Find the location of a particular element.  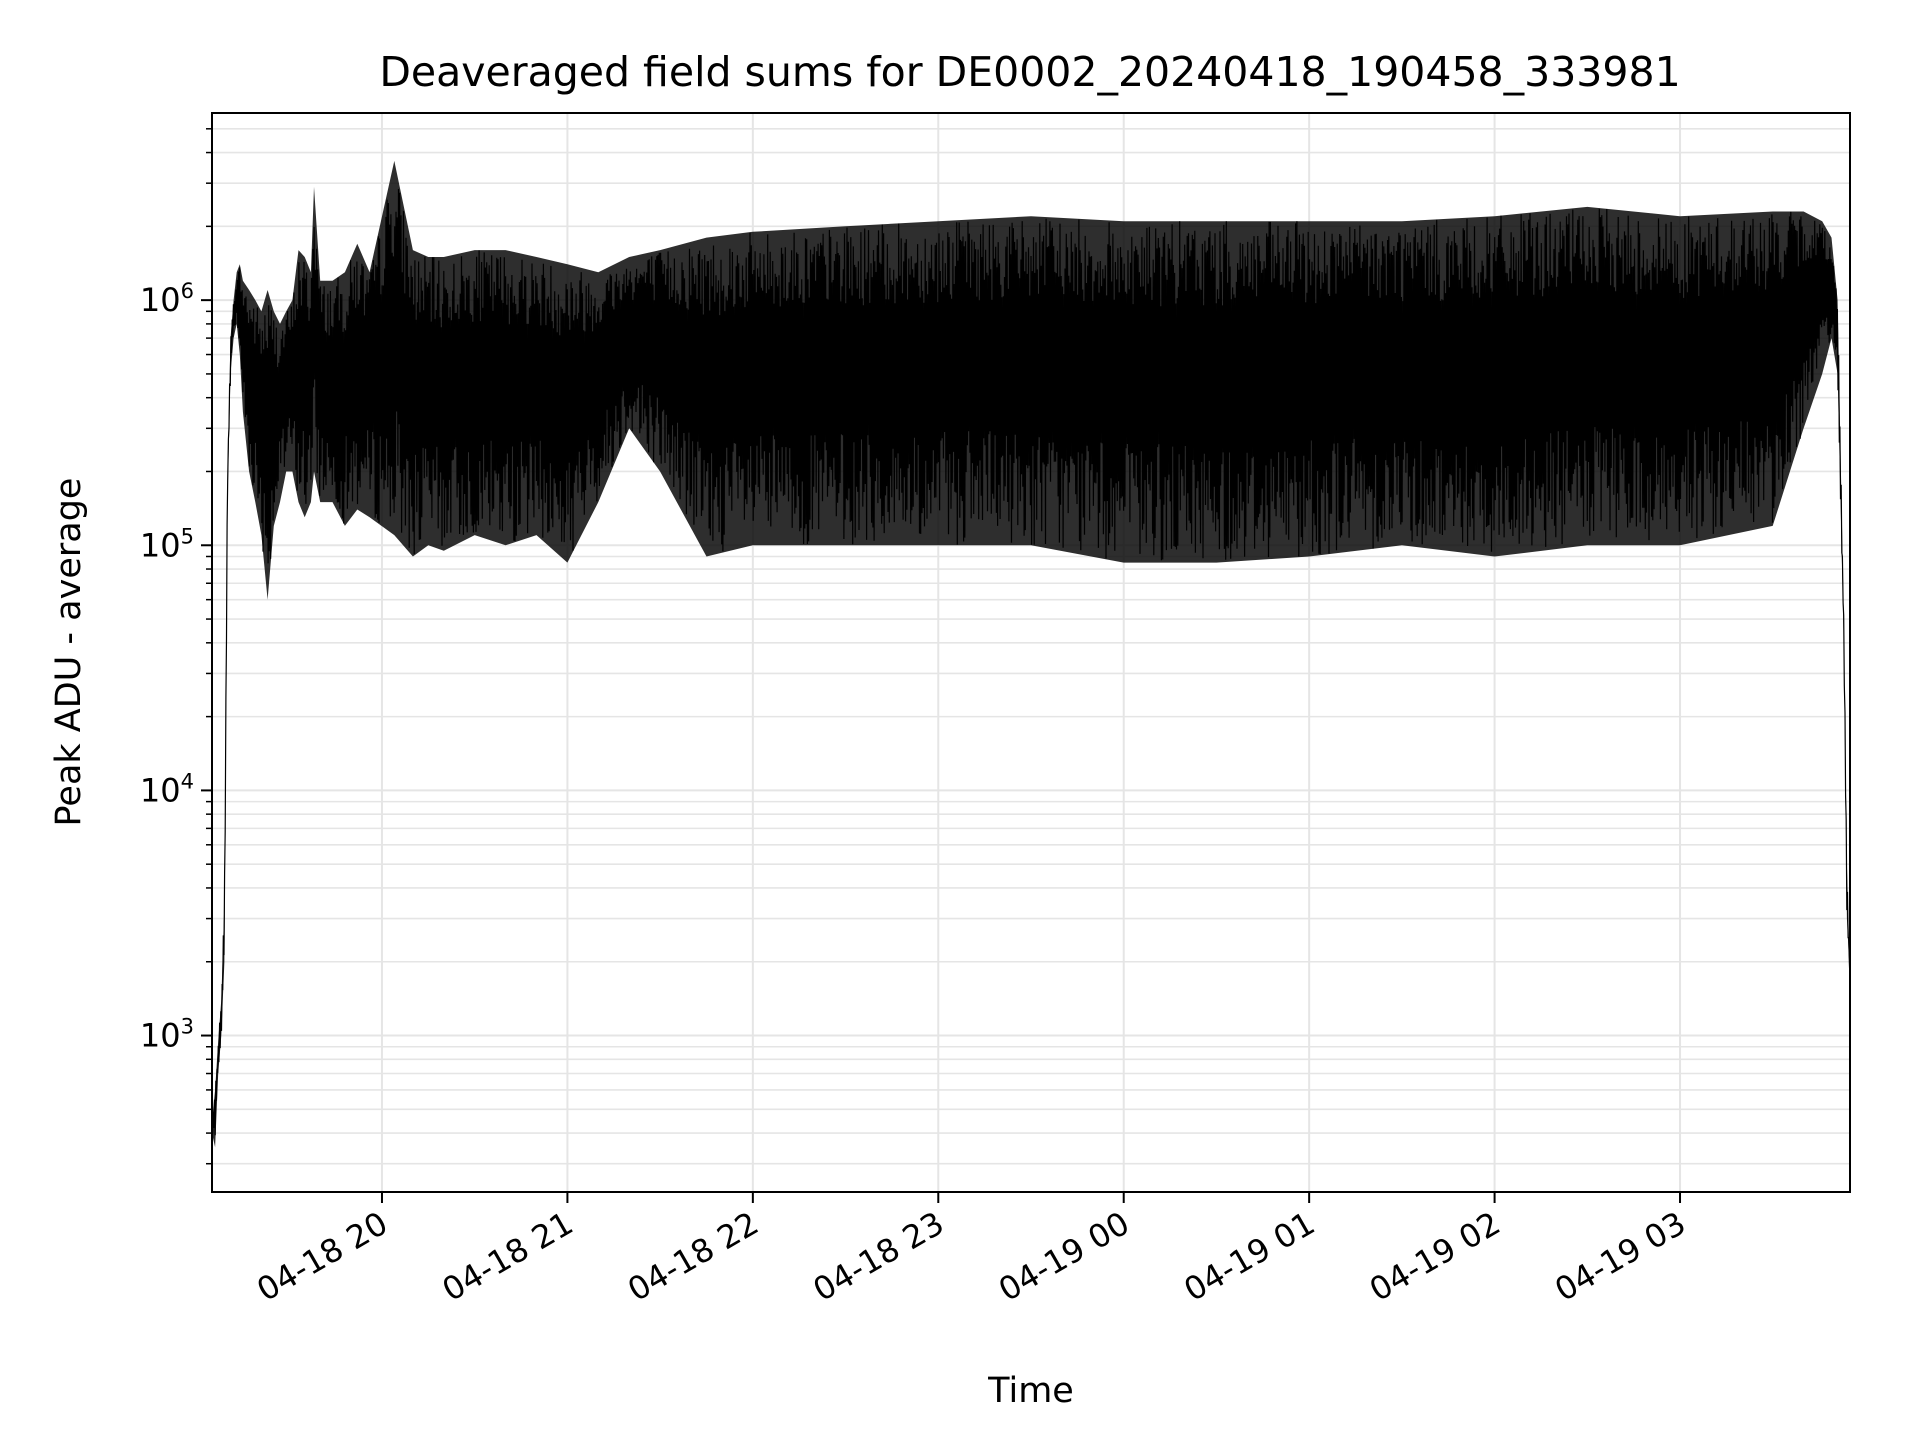

y-tick-label: 106 is located at coordinates (167, 299).